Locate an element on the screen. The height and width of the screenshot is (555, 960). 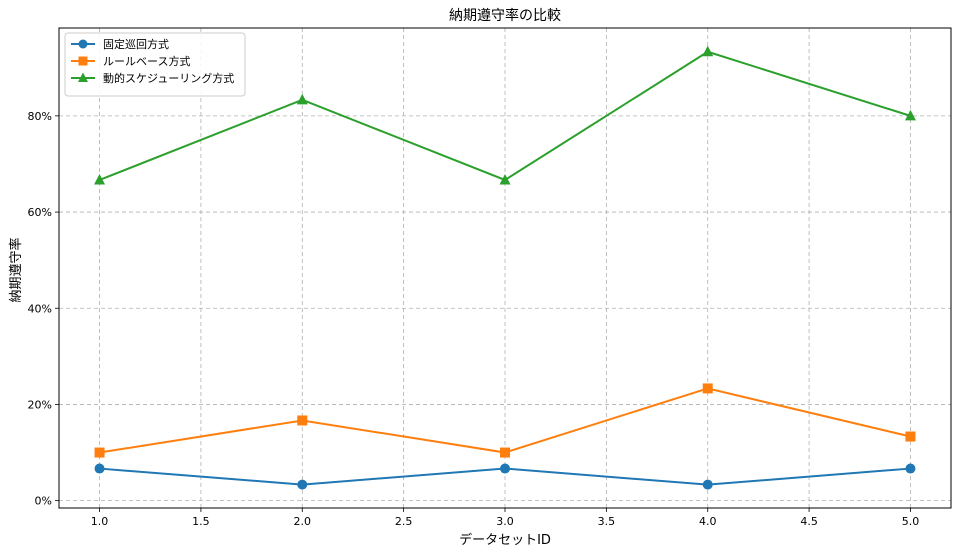
legend-label: 動的スケジューリング方式 is located at coordinates (168, 78).